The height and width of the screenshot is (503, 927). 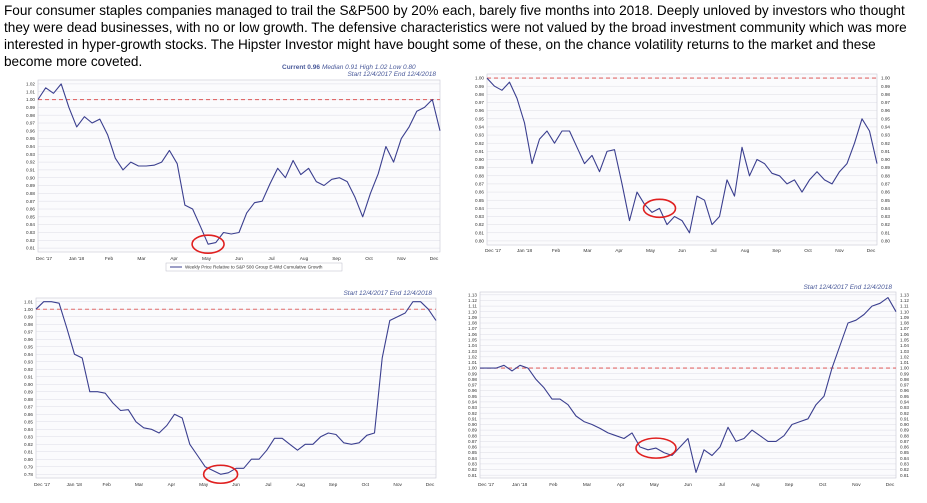 I want to click on chart-1-legend-box, so click(x=254, y=267).